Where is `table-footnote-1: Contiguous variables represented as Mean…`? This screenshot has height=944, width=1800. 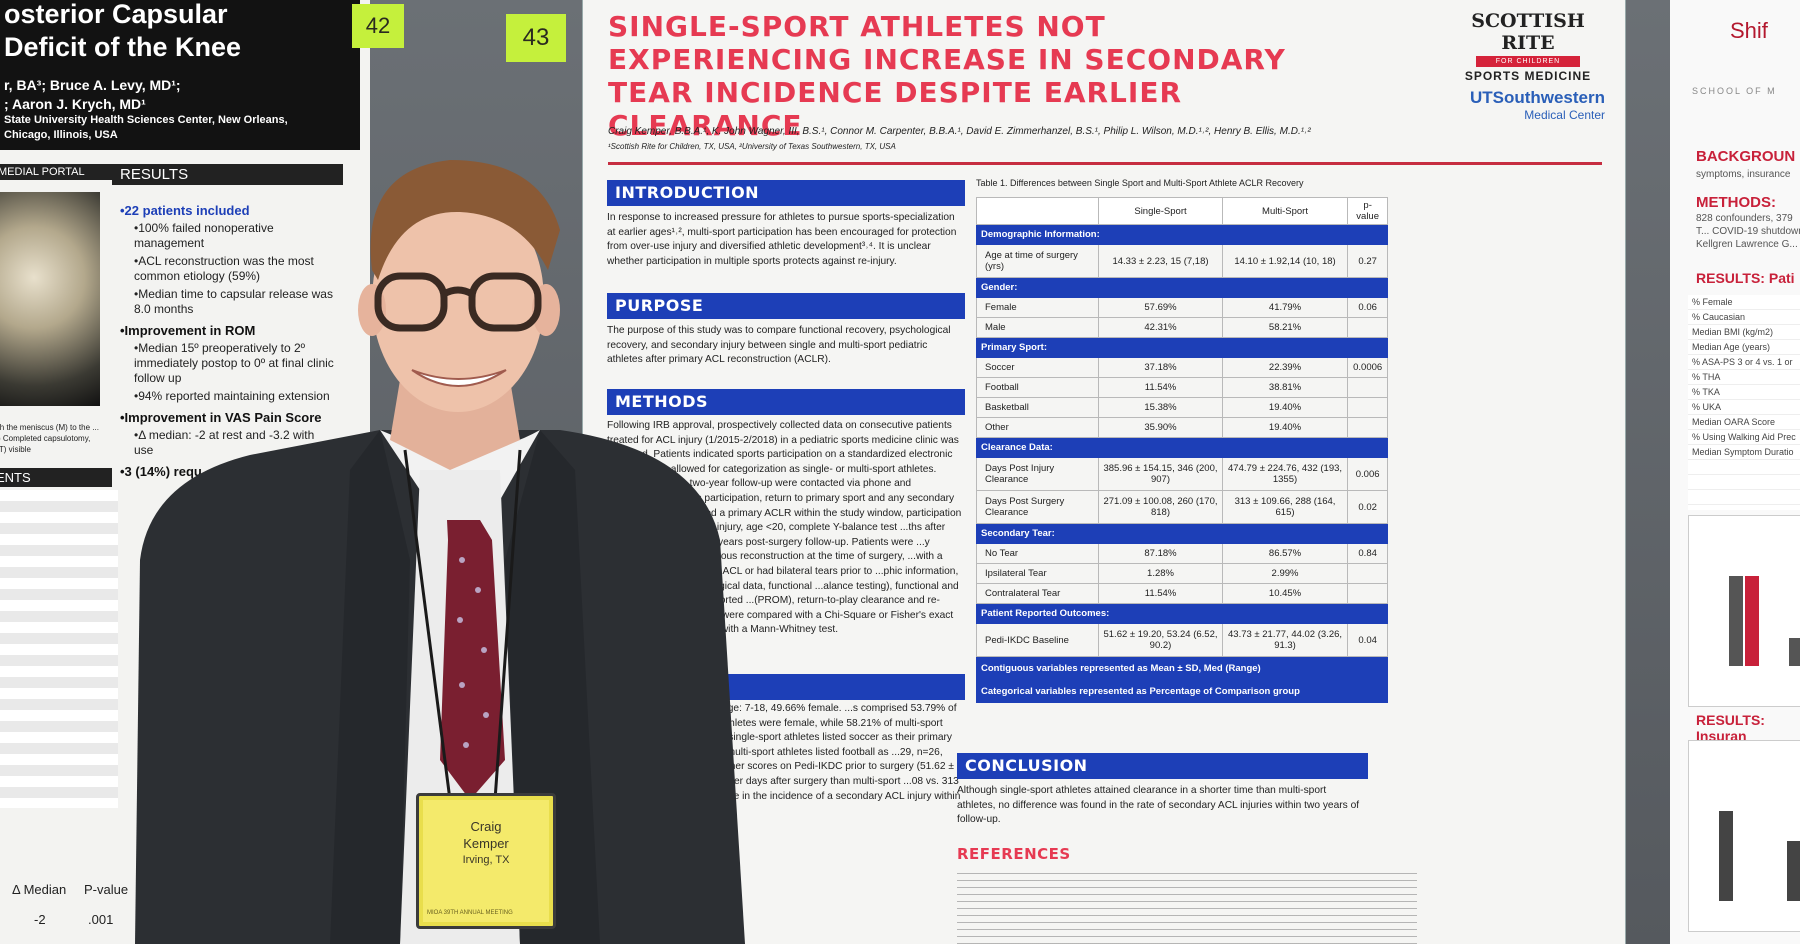 table-footnote-1: Contiguous variables represented as Mean… is located at coordinates (1182, 668).